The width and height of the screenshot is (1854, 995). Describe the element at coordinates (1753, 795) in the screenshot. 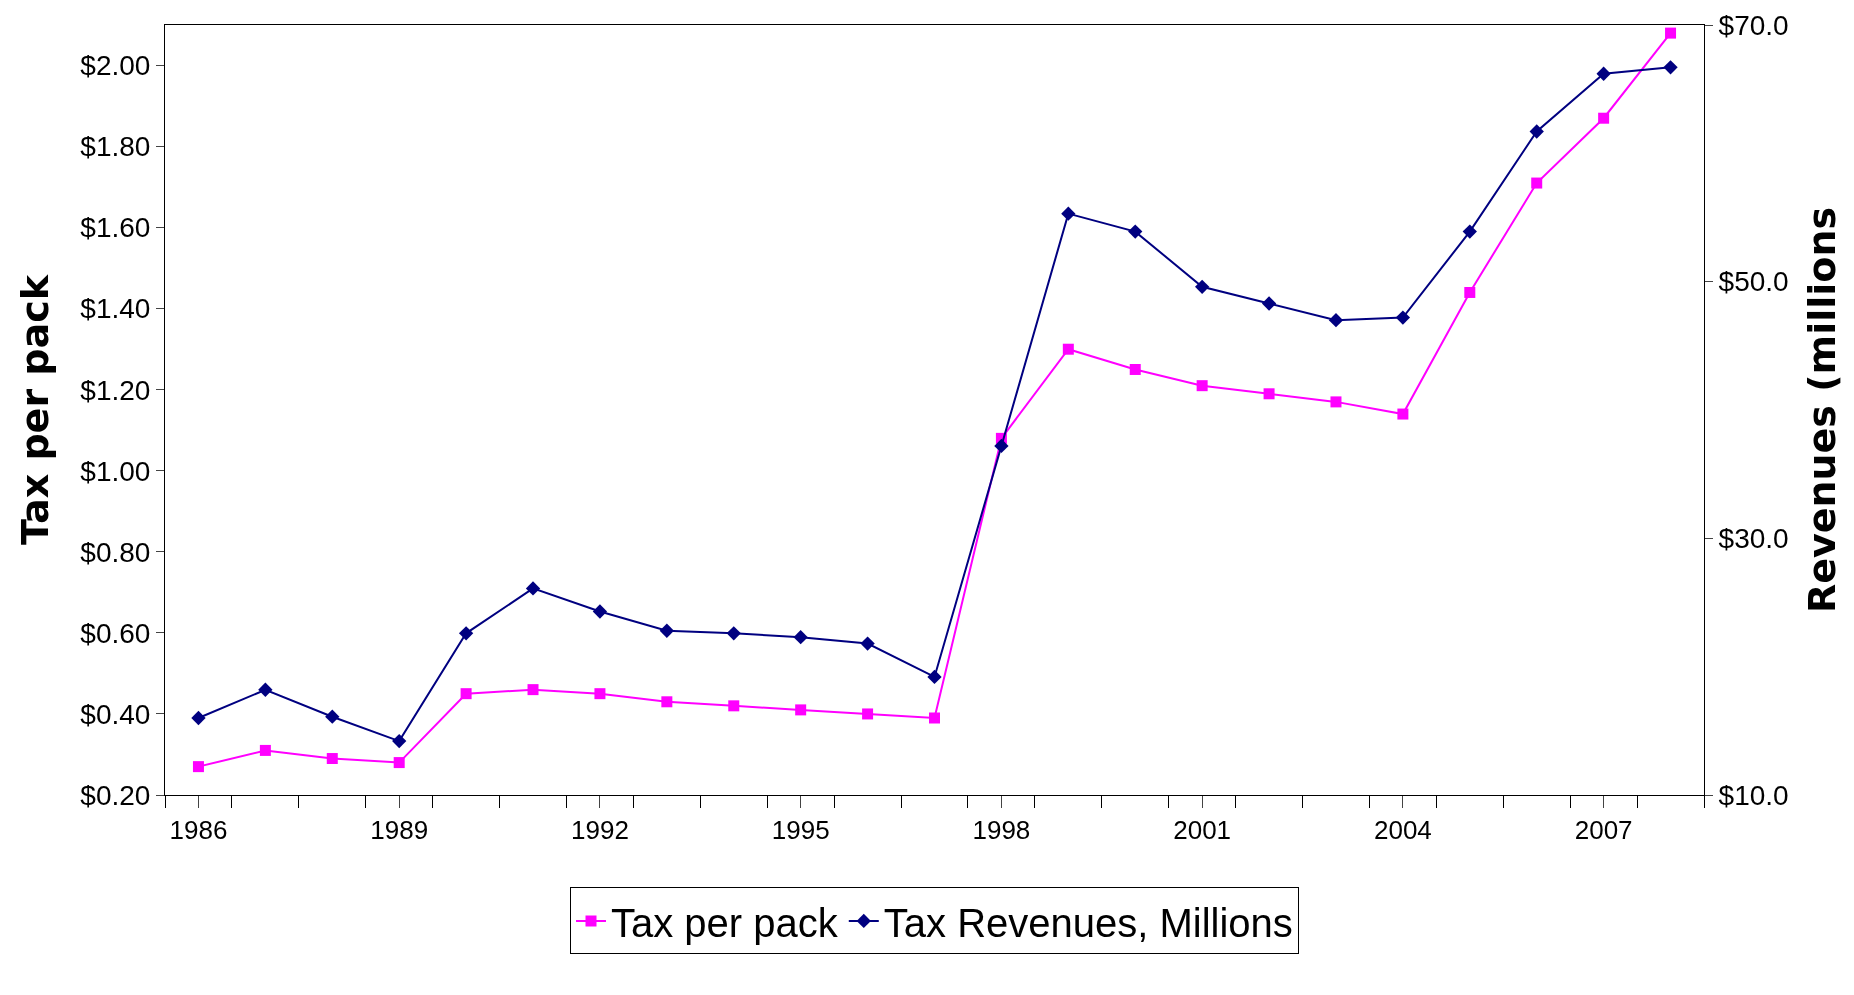

I see `y2-tick-label: $10.0` at that location.